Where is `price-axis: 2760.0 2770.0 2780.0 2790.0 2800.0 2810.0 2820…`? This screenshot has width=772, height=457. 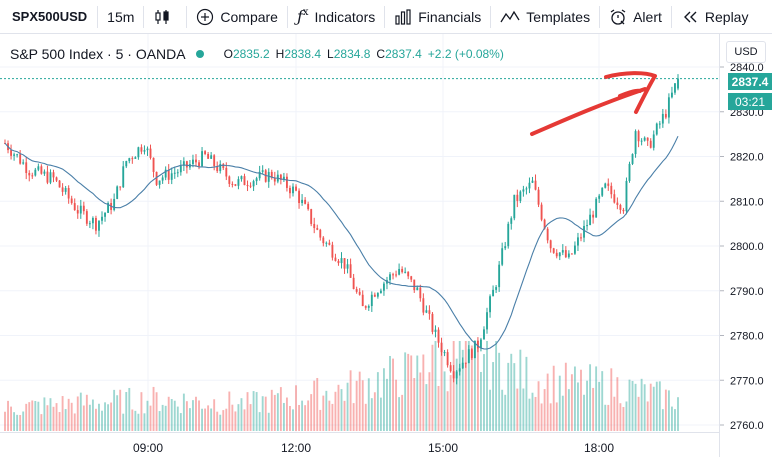
price-axis: 2760.0 2770.0 2780.0 2790.0 2800.0 2810.0 2820… is located at coordinates (742, 247).